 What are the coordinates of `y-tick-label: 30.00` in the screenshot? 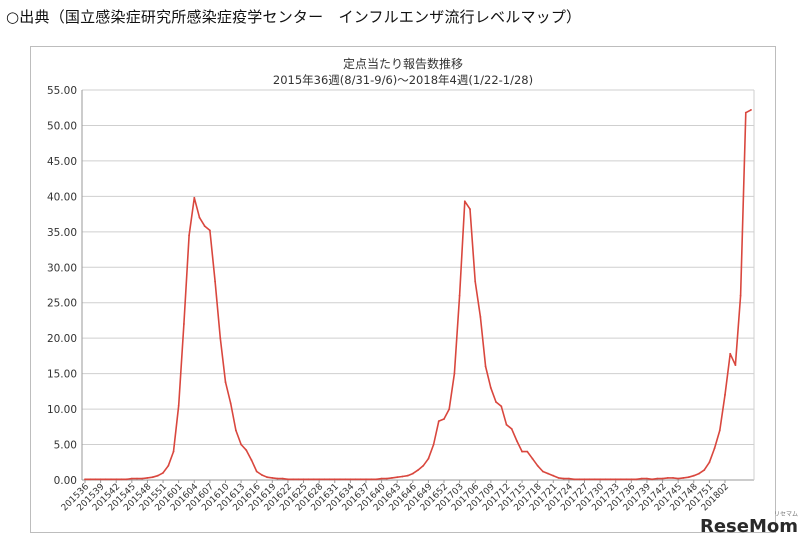 It's located at (62, 268).